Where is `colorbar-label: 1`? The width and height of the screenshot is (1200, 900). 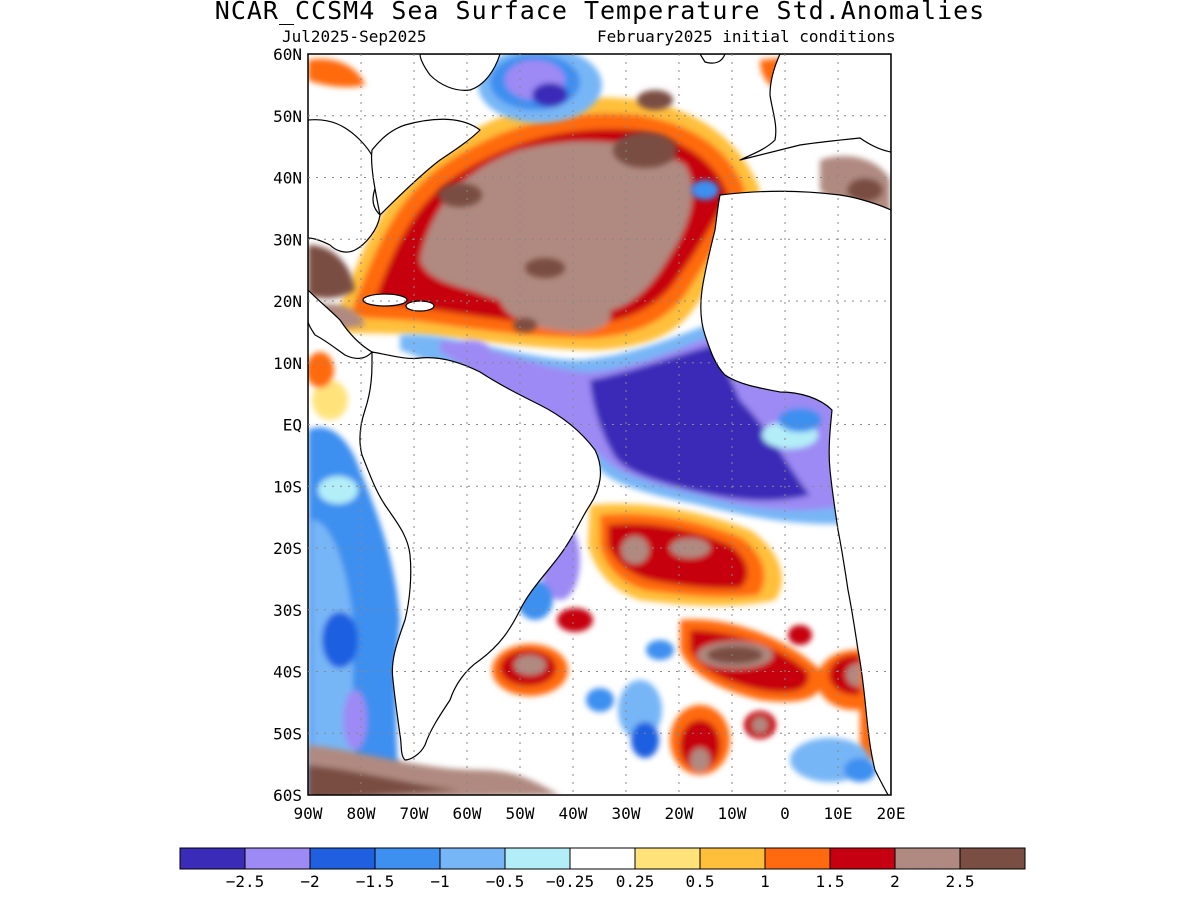 colorbar-label: 1 is located at coordinates (765, 881).